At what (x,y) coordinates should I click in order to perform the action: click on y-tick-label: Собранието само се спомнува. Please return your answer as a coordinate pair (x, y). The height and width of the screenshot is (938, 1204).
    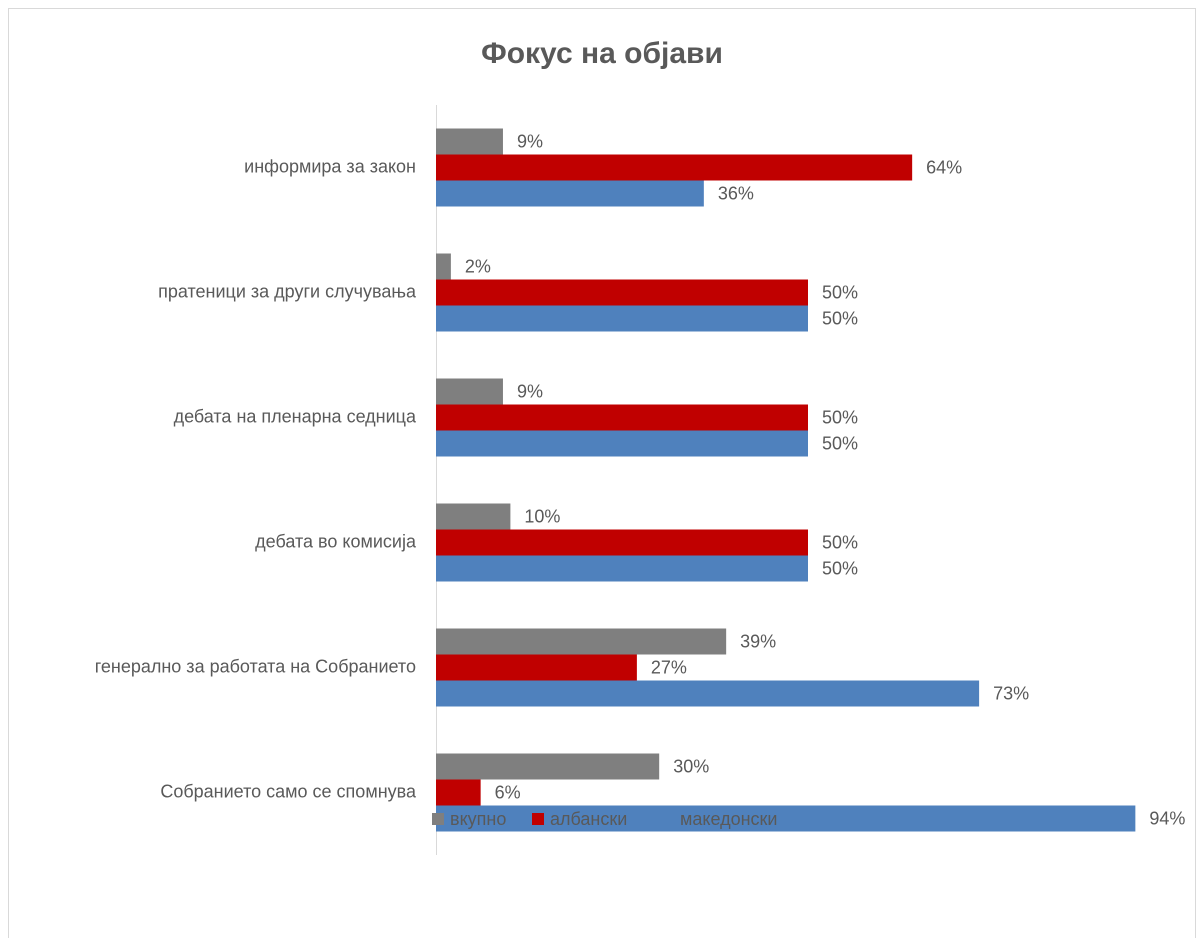
    Looking at the image, I should click on (288, 791).